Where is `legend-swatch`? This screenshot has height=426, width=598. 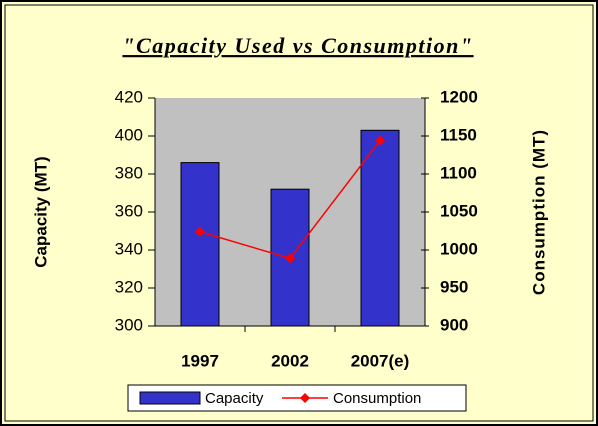 legend-swatch is located at coordinates (170, 398).